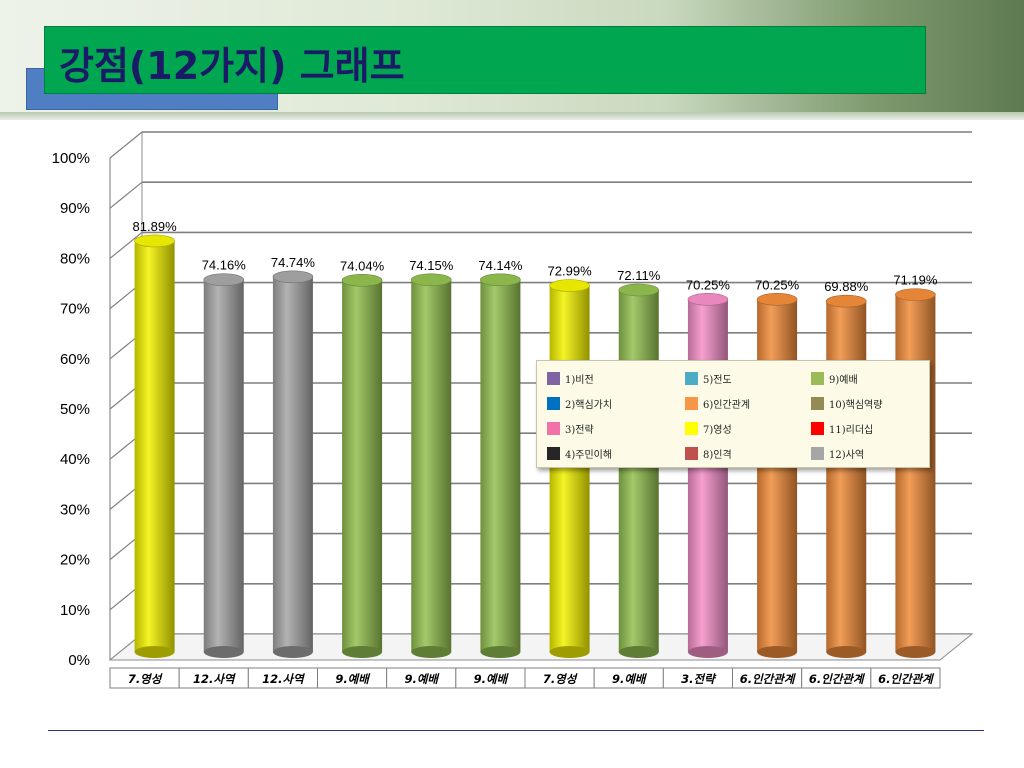  I want to click on legend-item: 6)인간관계, so click(717, 403).